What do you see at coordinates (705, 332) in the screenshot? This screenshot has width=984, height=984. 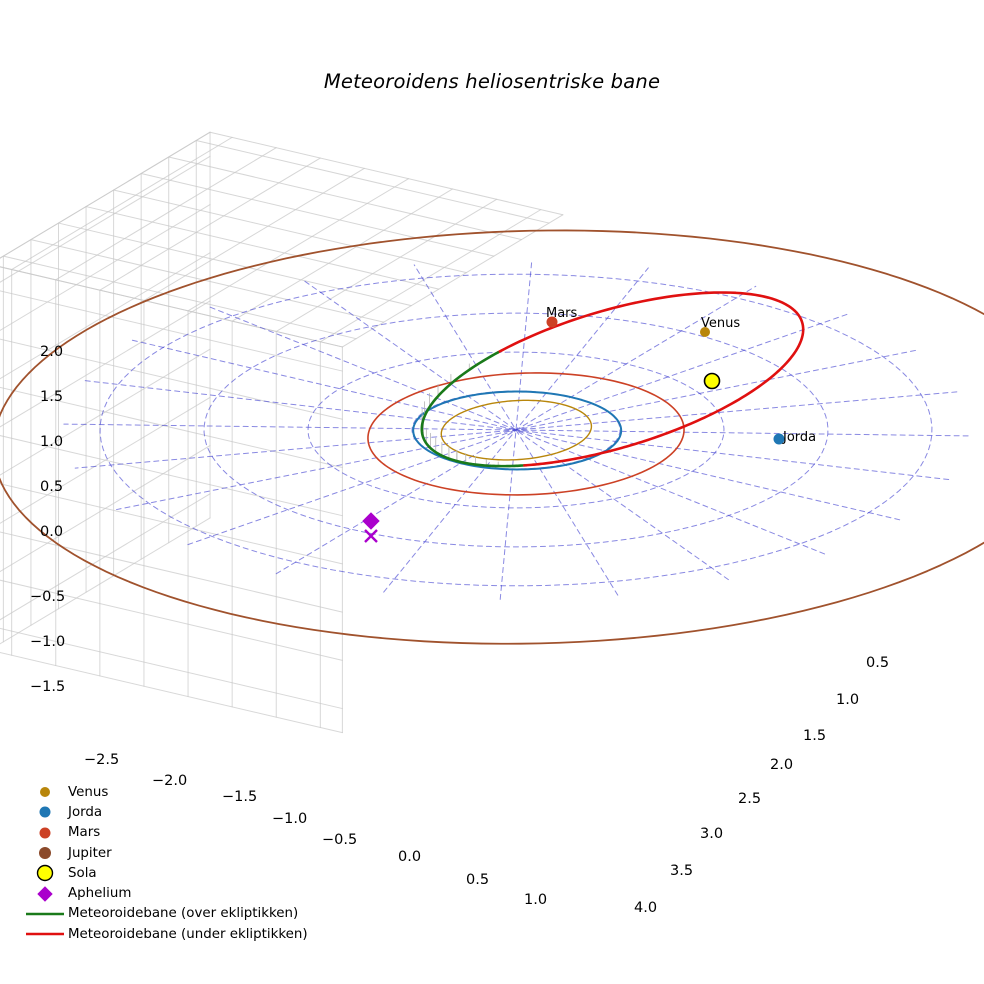 I see `venus-marker` at bounding box center [705, 332].